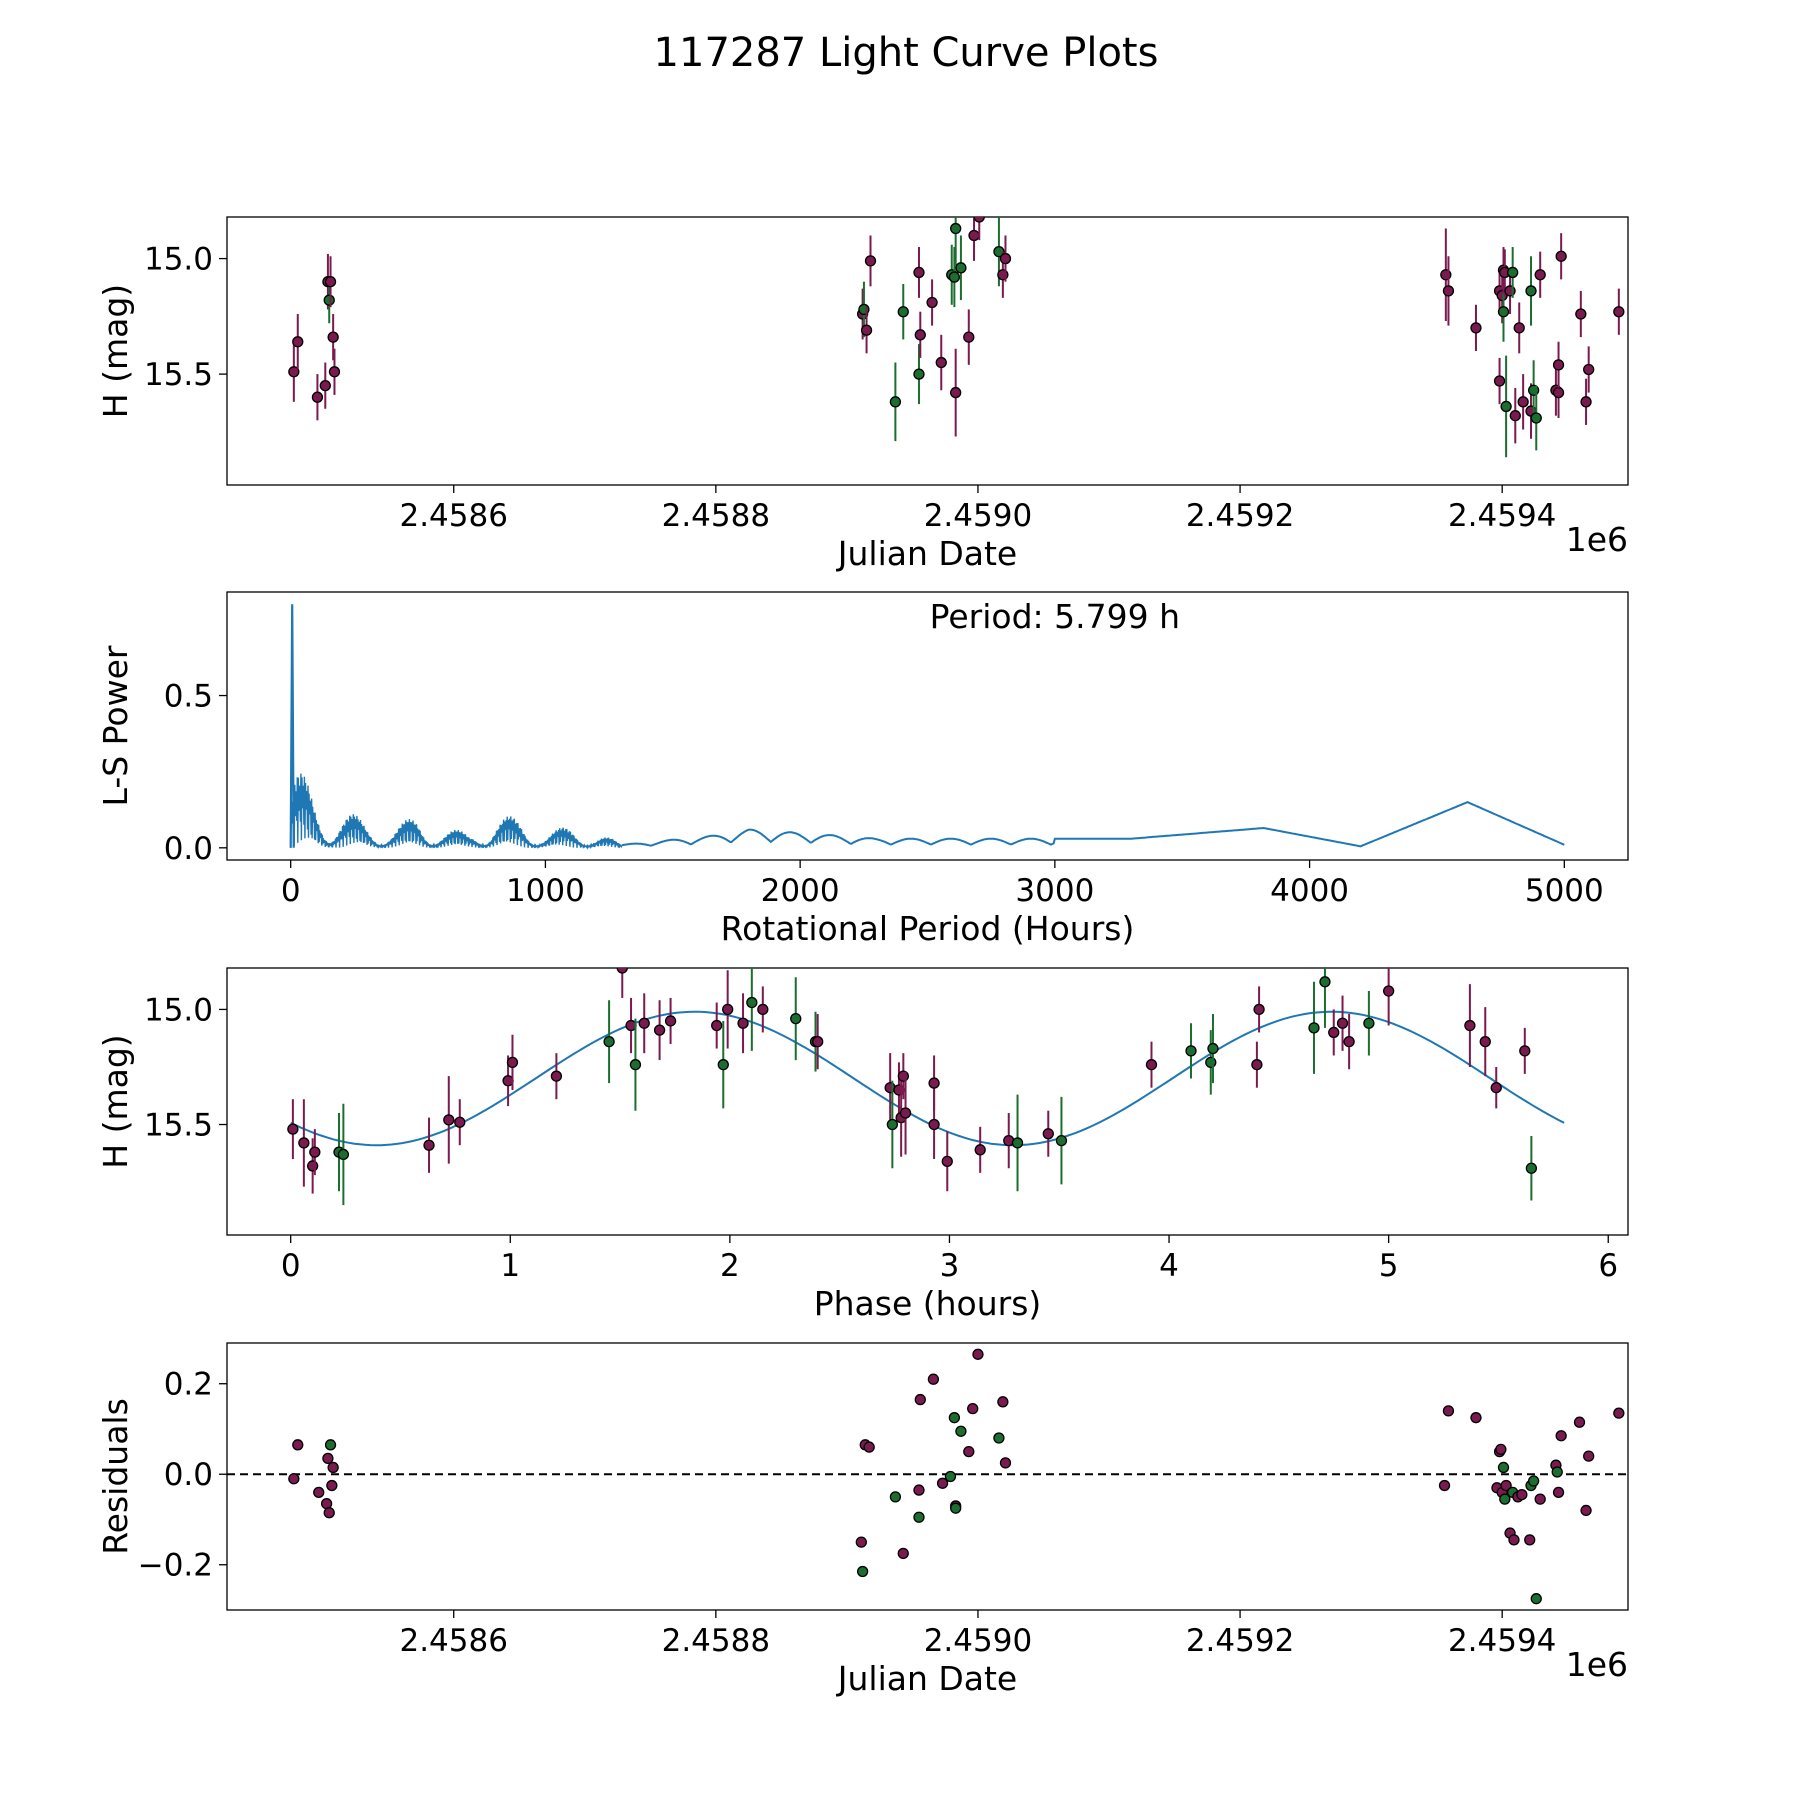 This screenshot has height=1800, width=1800. Describe the element at coordinates (1502, 1641) in the screenshot. I see `x-tick-label: 2.4594` at that location.